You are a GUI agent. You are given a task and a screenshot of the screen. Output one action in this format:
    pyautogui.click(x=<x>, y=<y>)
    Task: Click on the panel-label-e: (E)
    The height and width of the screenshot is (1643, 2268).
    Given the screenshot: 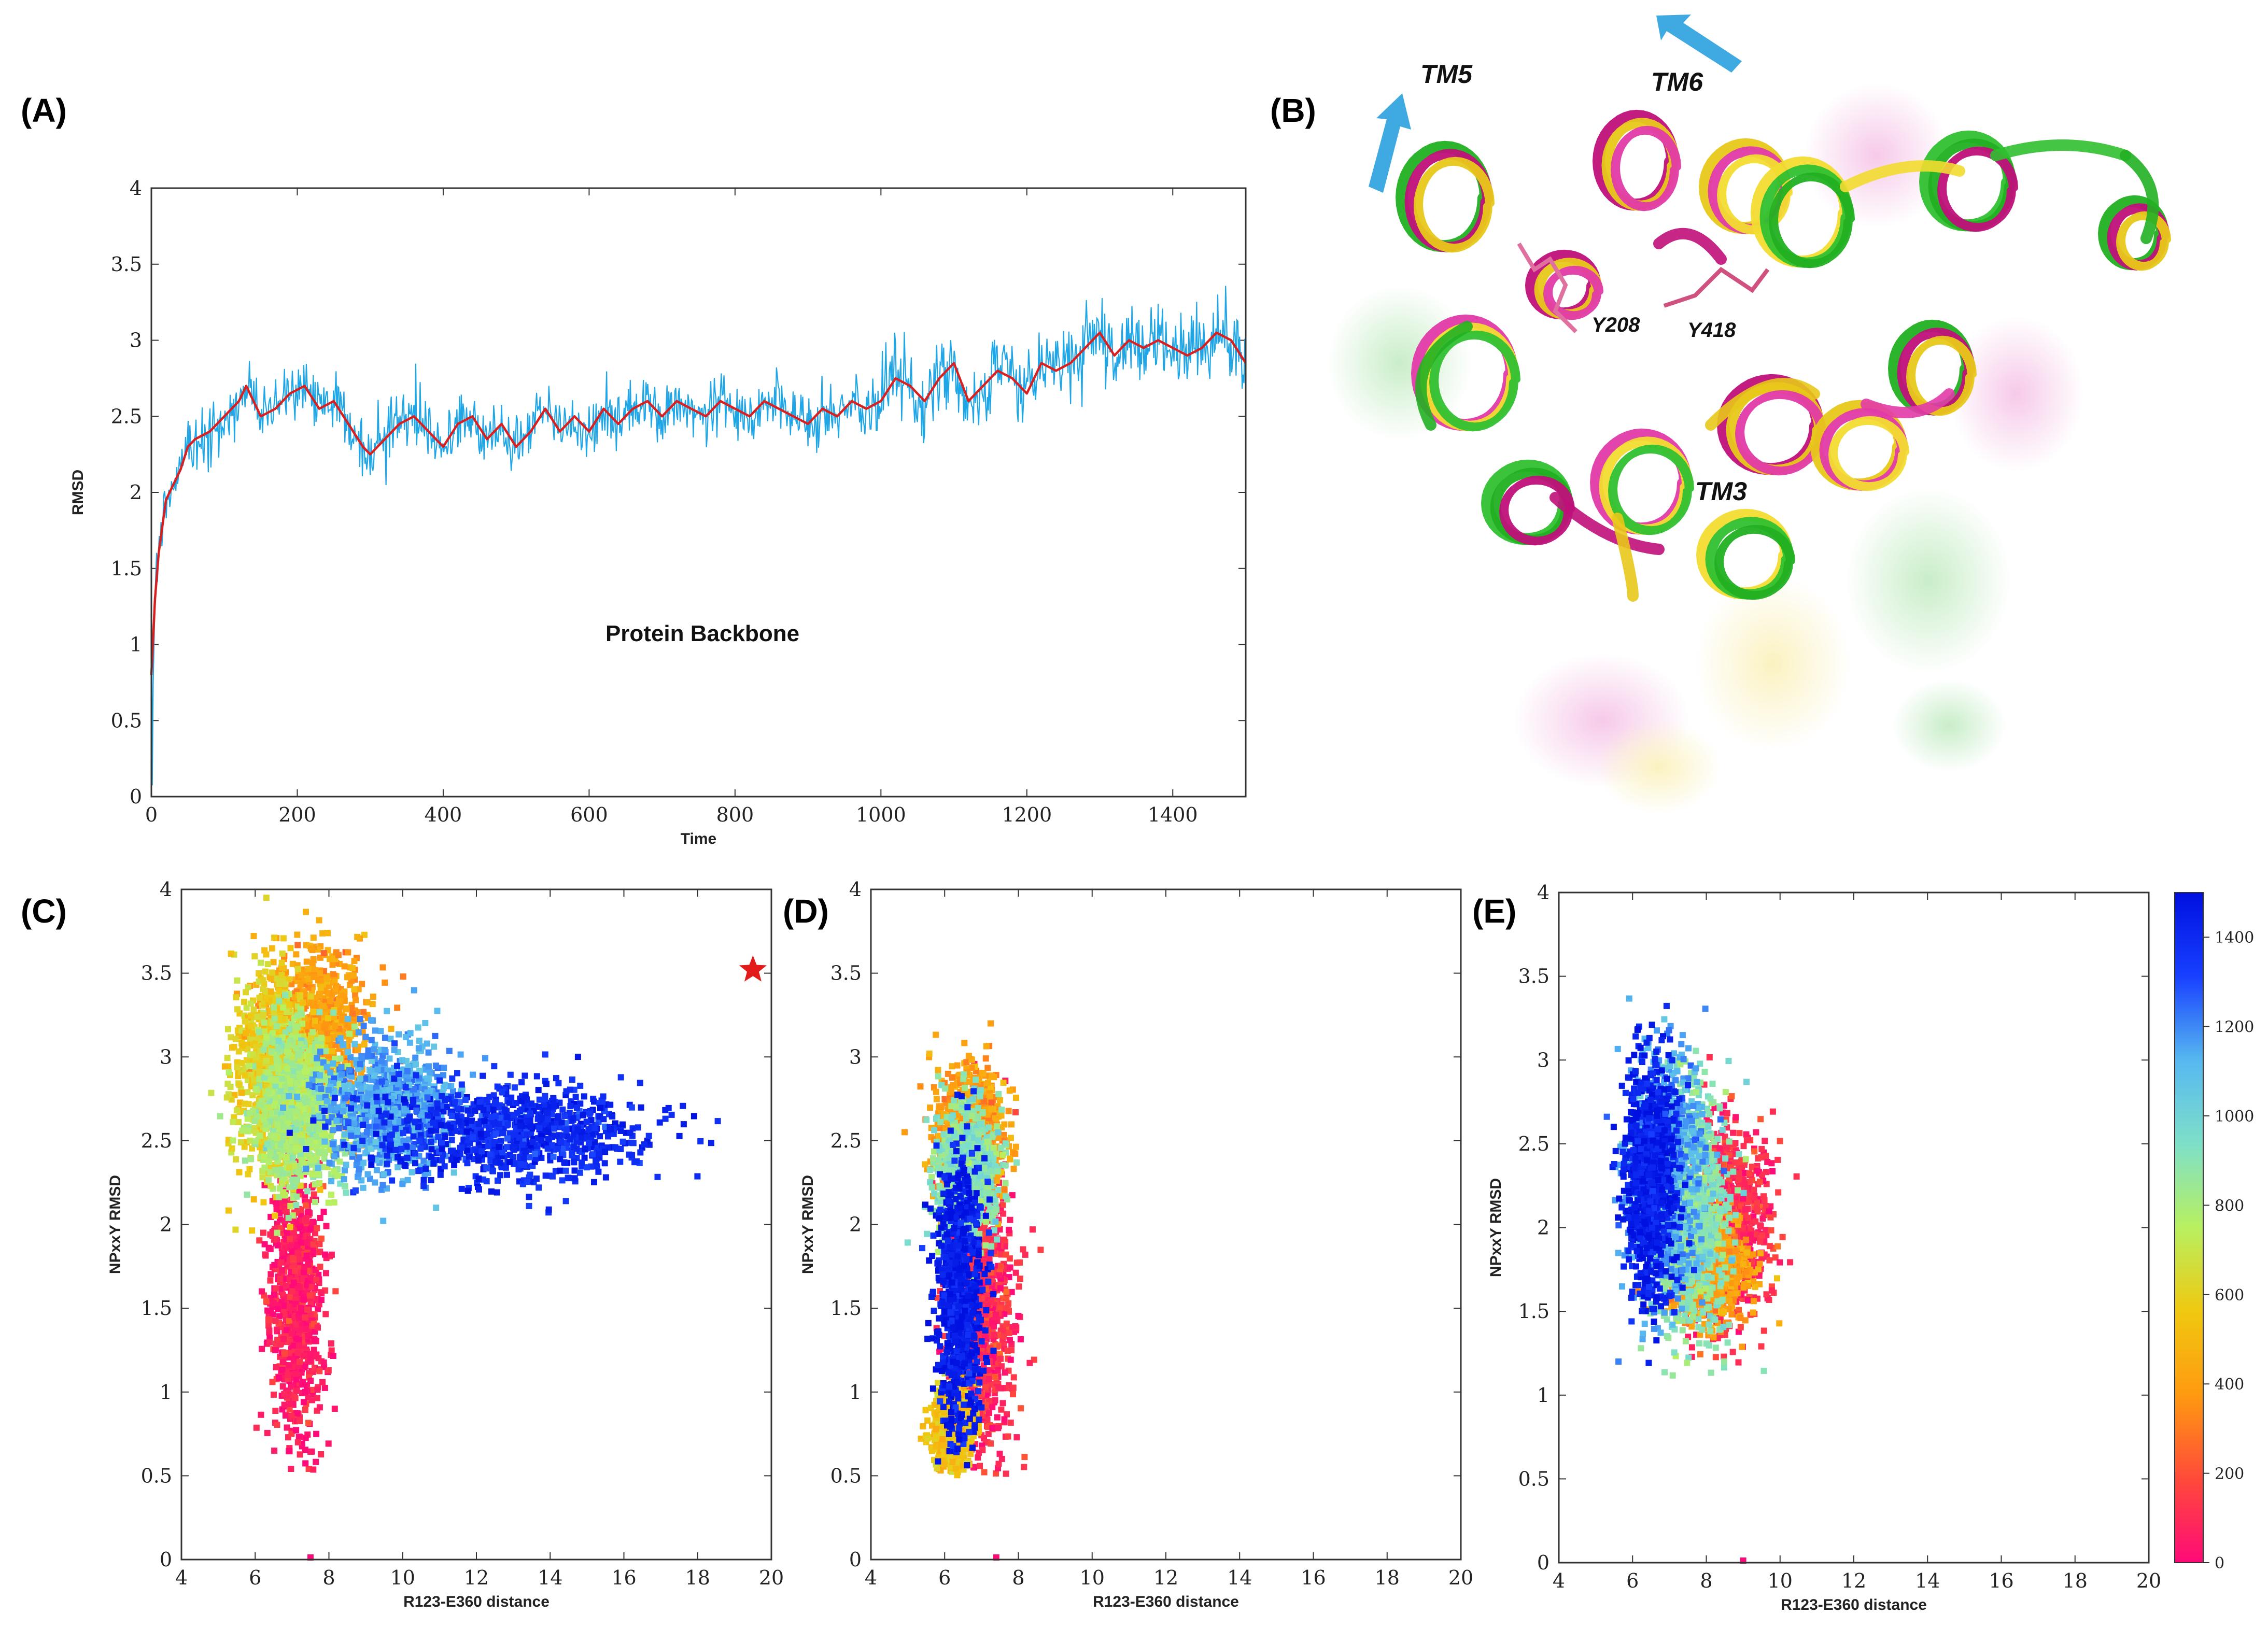 What is the action you would take?
    pyautogui.click(x=1494, y=911)
    